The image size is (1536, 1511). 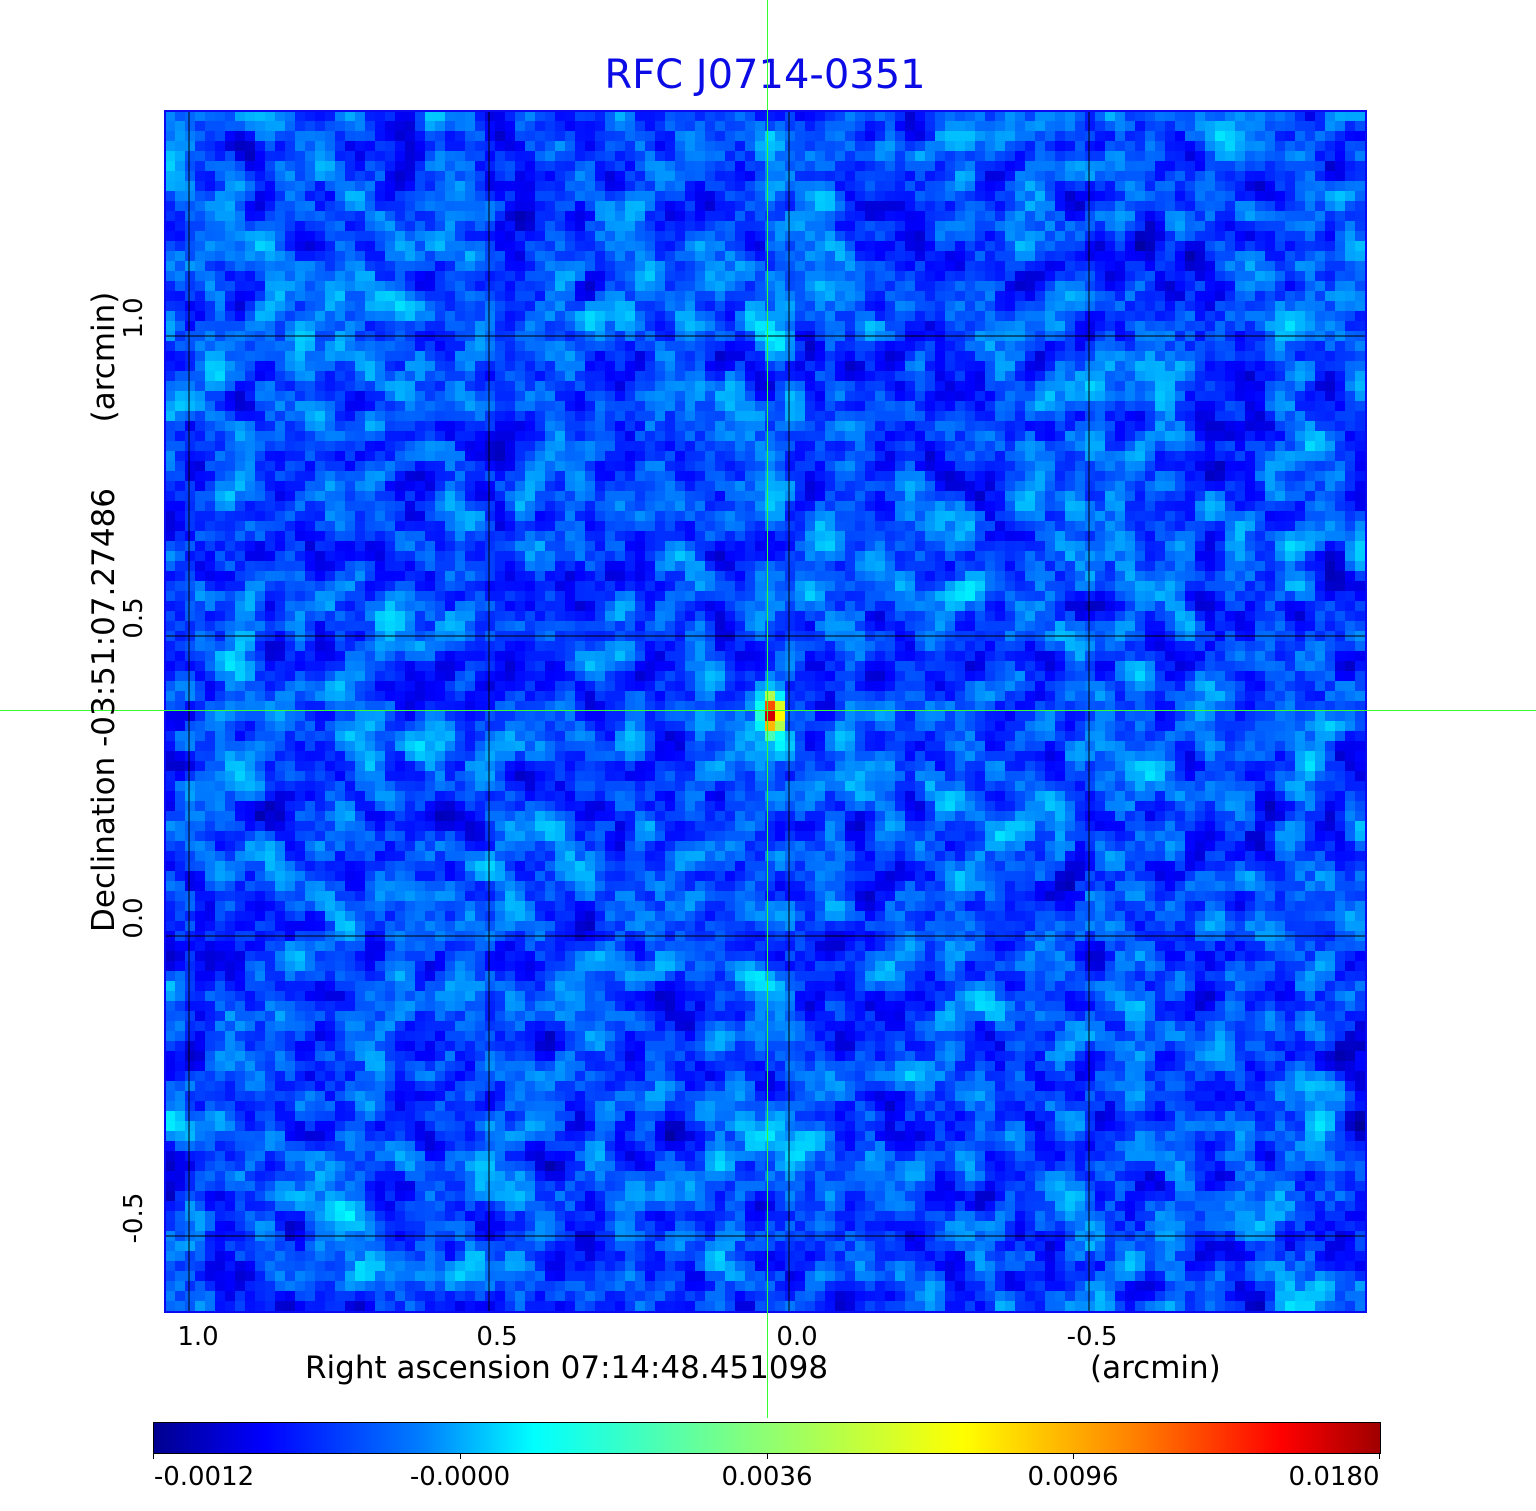 What do you see at coordinates (567, 1368) in the screenshot?
I see `x-axis-label: Right ascension 07:14:48.451098` at bounding box center [567, 1368].